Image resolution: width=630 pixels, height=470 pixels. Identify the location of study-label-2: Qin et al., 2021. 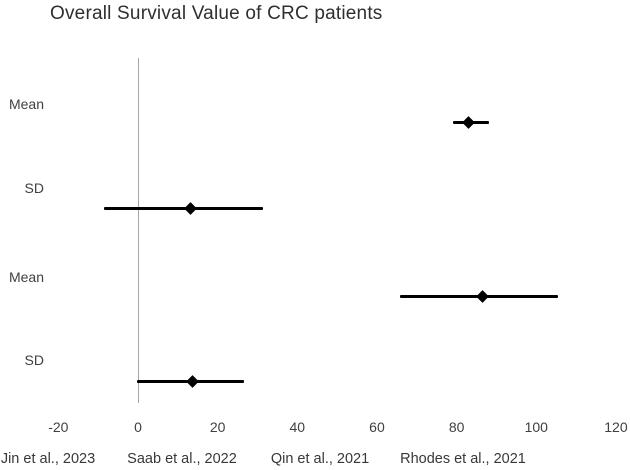
(320, 459).